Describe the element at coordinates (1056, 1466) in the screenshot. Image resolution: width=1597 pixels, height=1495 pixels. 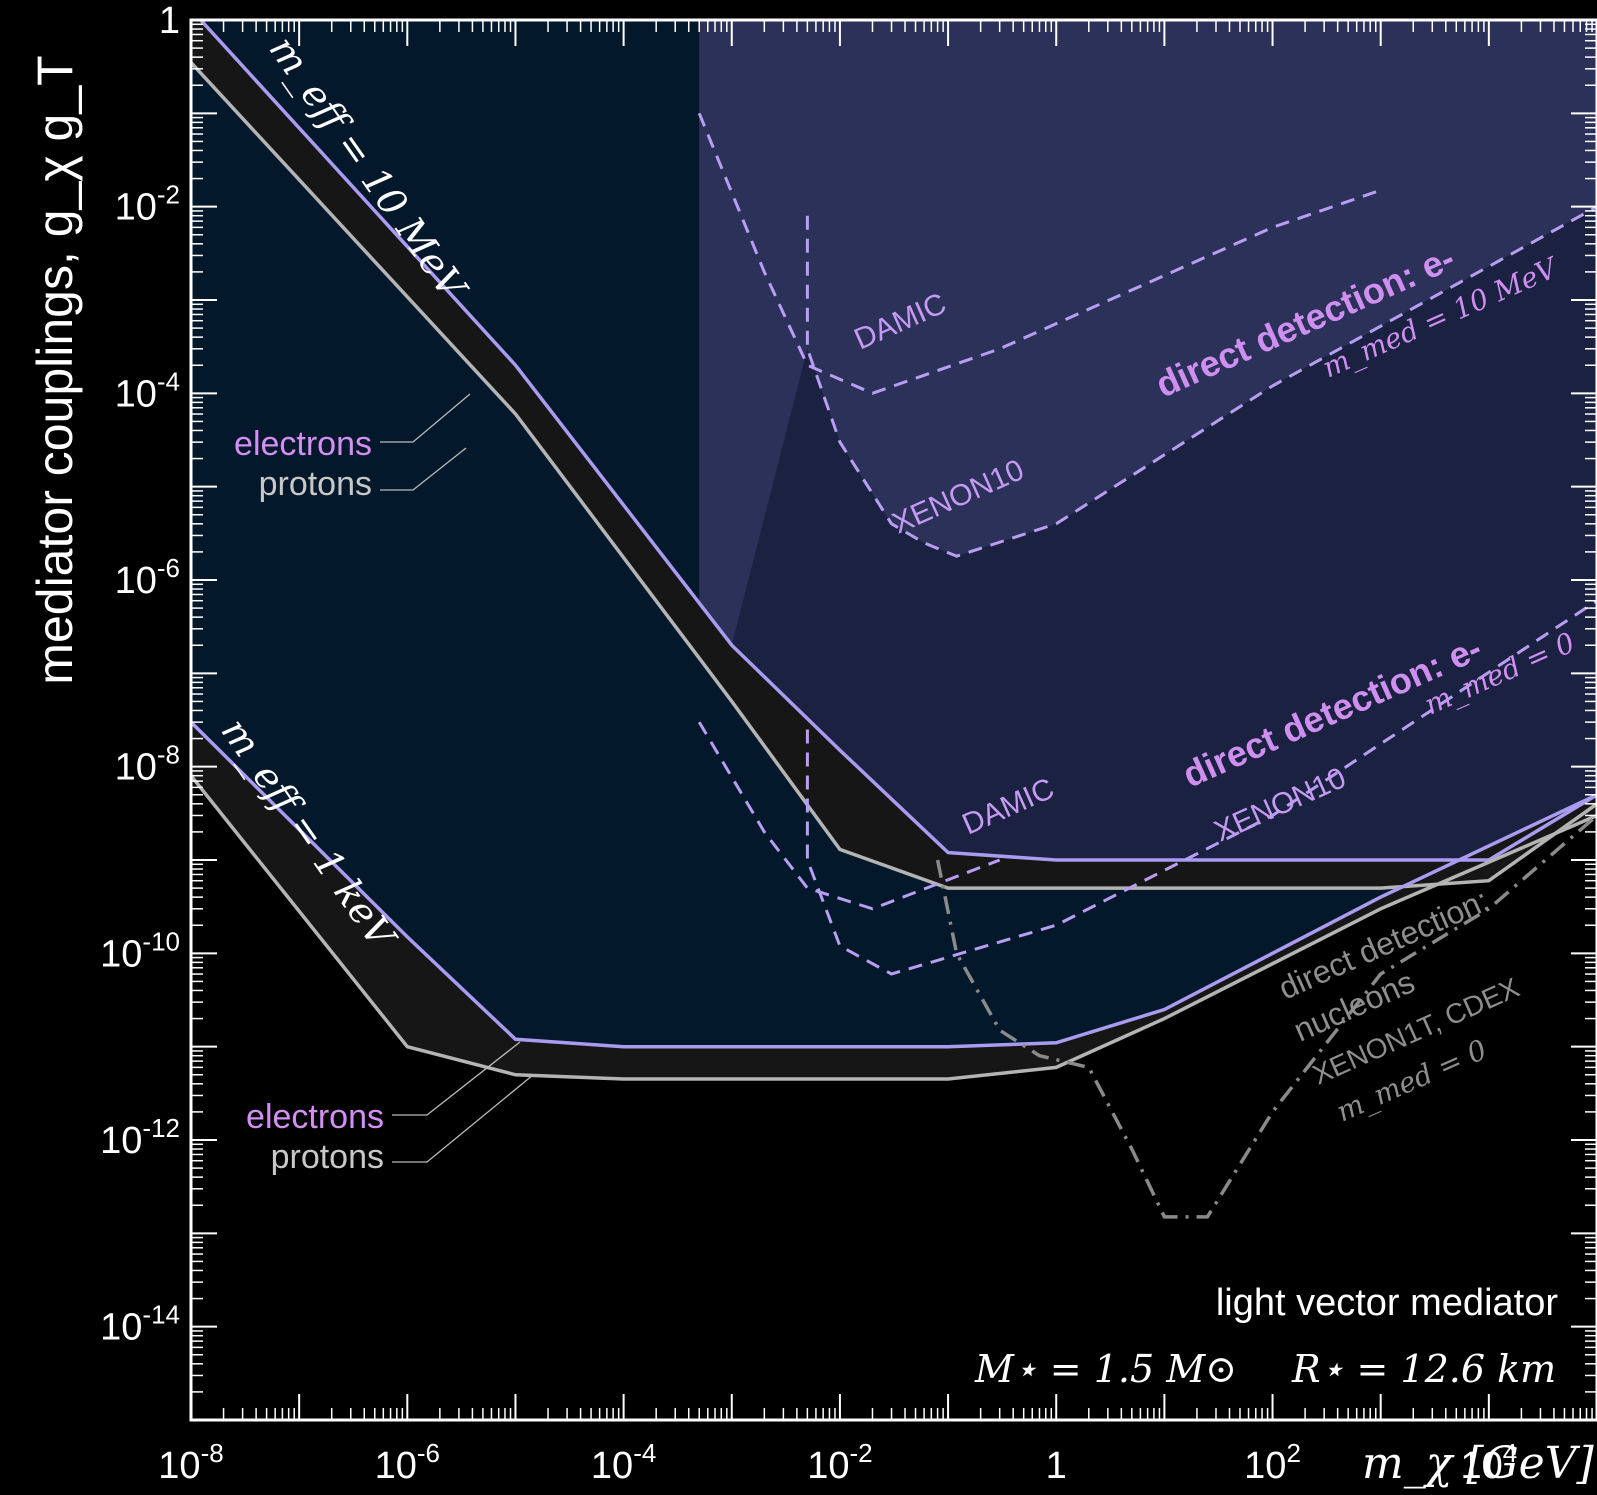
I see `x-tick-label: 1` at that location.